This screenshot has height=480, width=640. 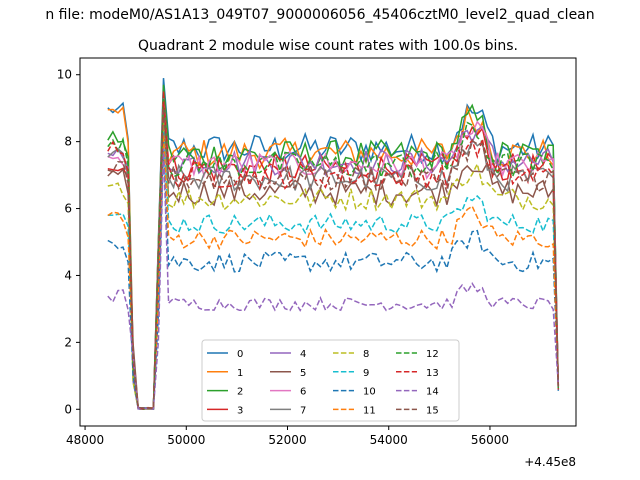 What do you see at coordinates (68, 409) in the screenshot?
I see `y-tick-label: 0` at bounding box center [68, 409].